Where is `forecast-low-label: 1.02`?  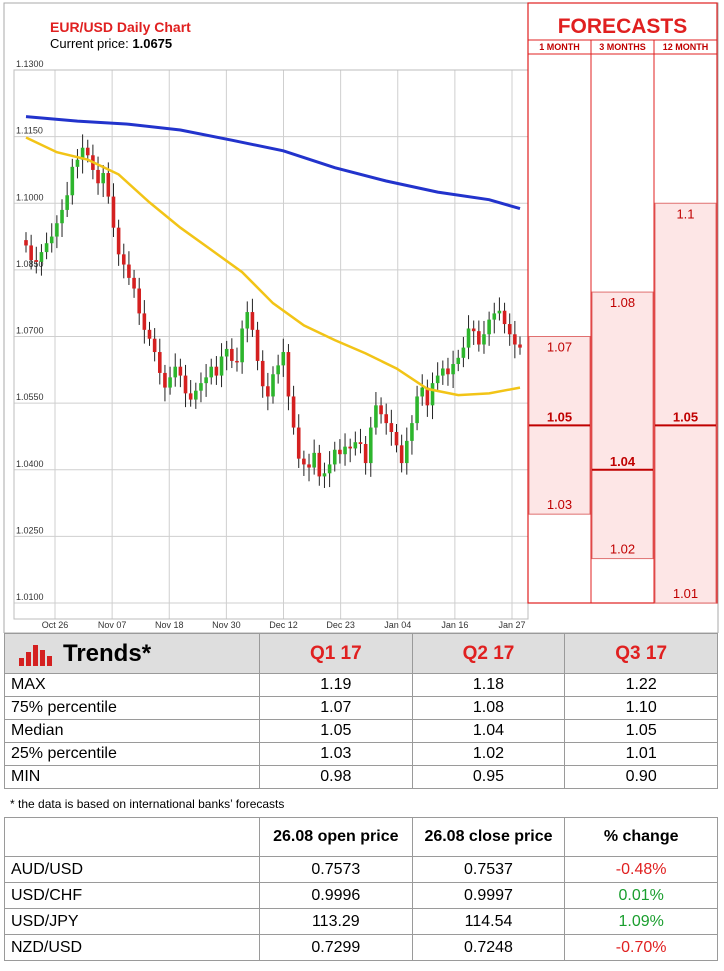
forecast-low-label: 1.02 is located at coordinates (622, 549).